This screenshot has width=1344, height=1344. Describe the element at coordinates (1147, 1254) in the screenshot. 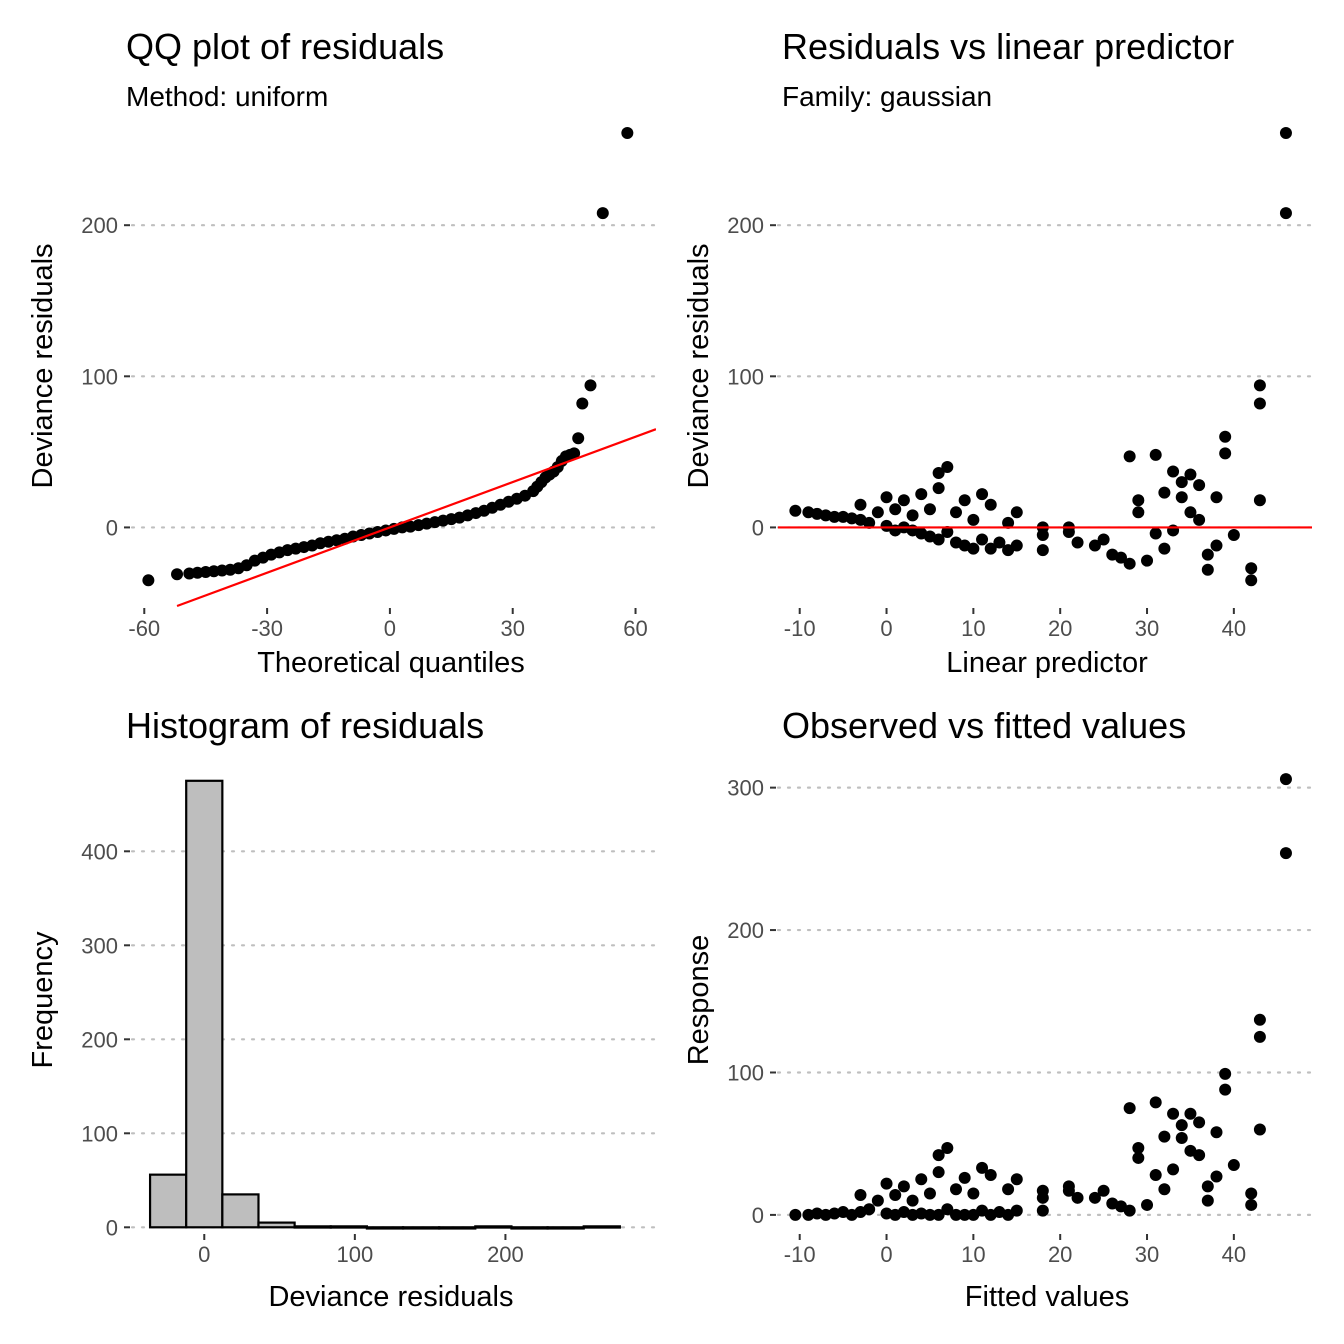

I see `observed-vs-fitted-x-tick-label: 30` at that location.